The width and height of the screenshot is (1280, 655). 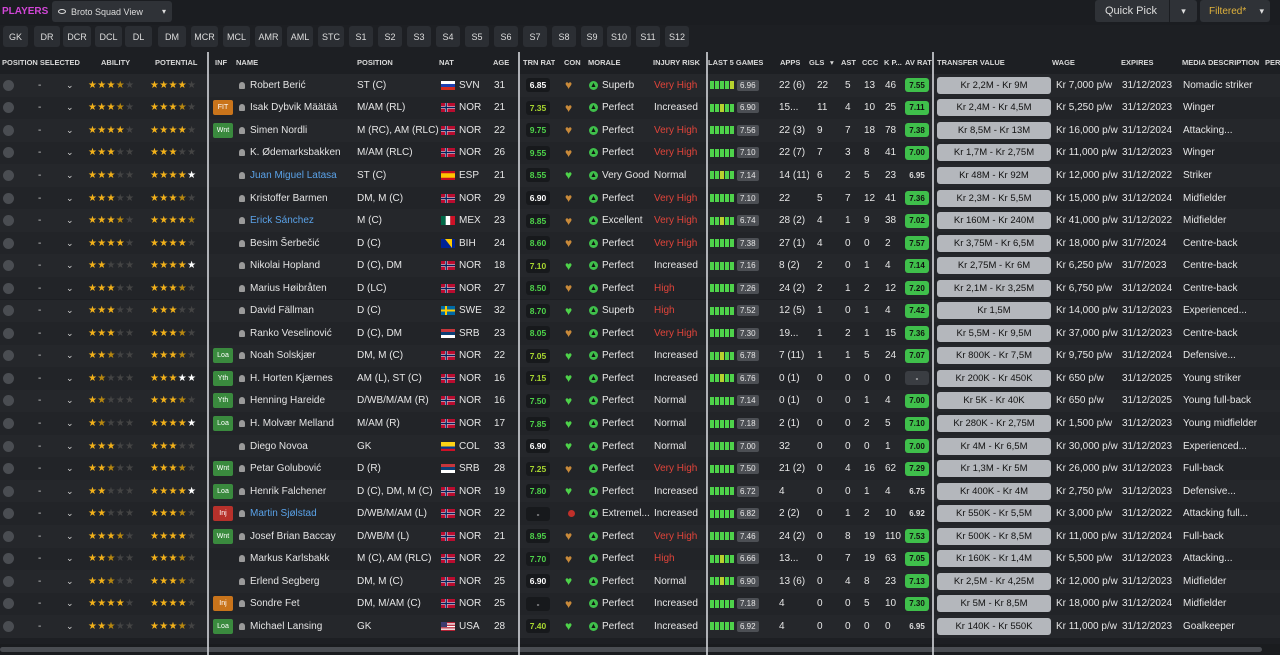 What do you see at coordinates (292, 423) in the screenshot?
I see `player-name-link: H. Molvær Melland` at bounding box center [292, 423].